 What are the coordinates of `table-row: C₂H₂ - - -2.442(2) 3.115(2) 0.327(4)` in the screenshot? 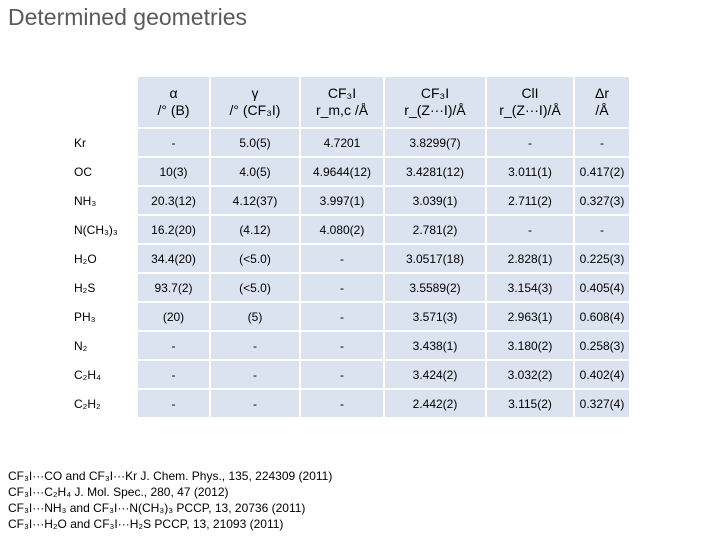 It's located at (350, 403).